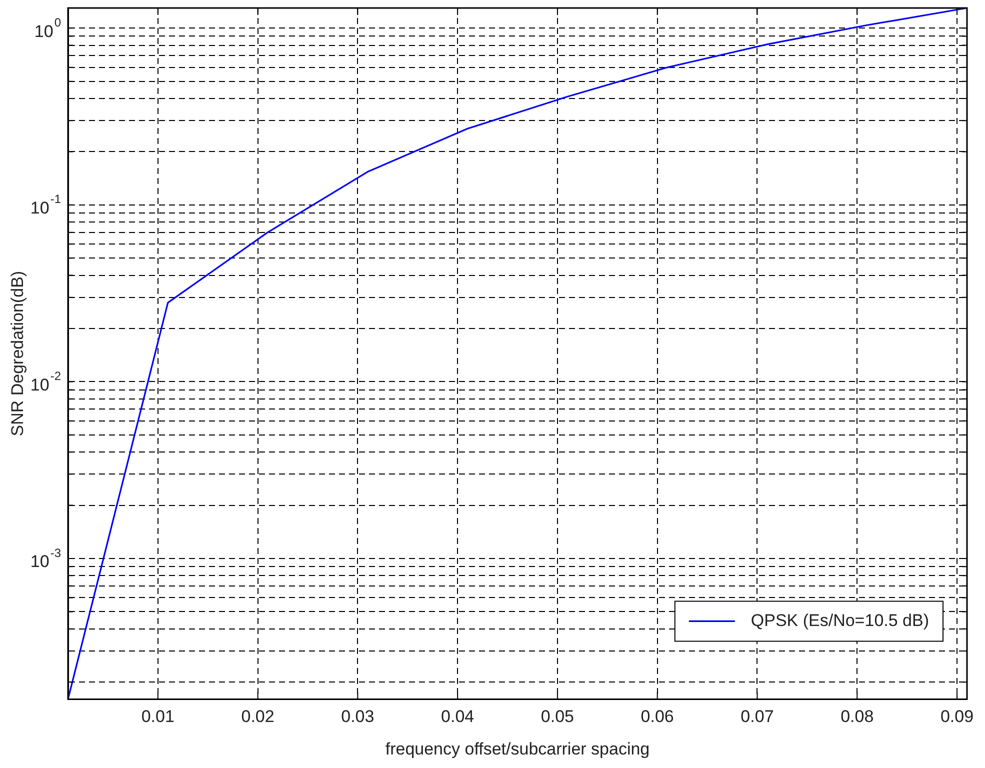 This screenshot has height=768, width=985. I want to click on x-axis-title: frequency offset/subcarrier spacing, so click(517, 748).